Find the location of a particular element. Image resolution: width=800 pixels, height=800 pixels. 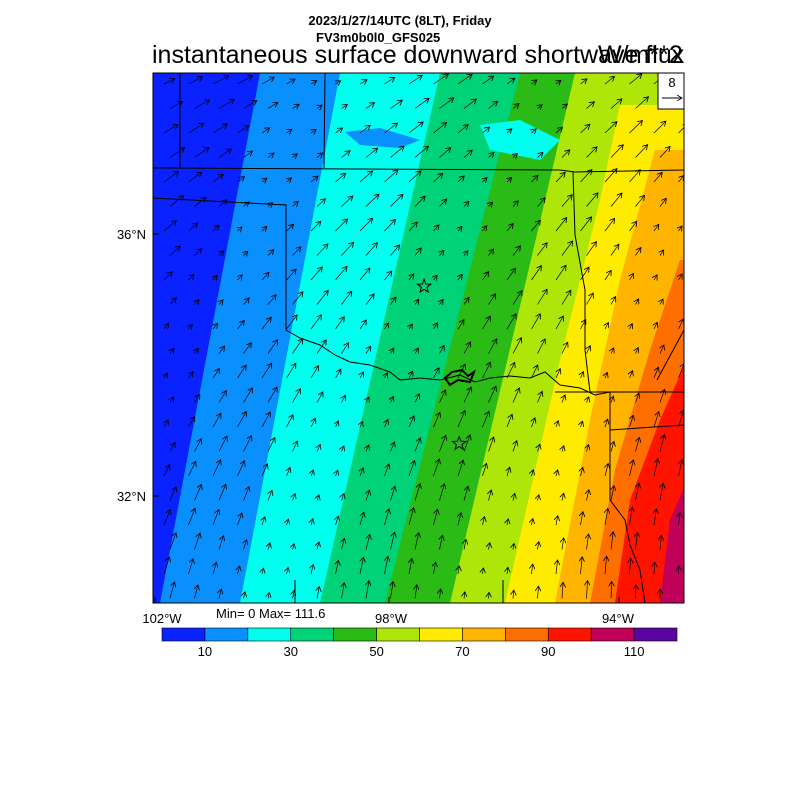

colorbar-label-70: 70 is located at coordinates (462, 651).